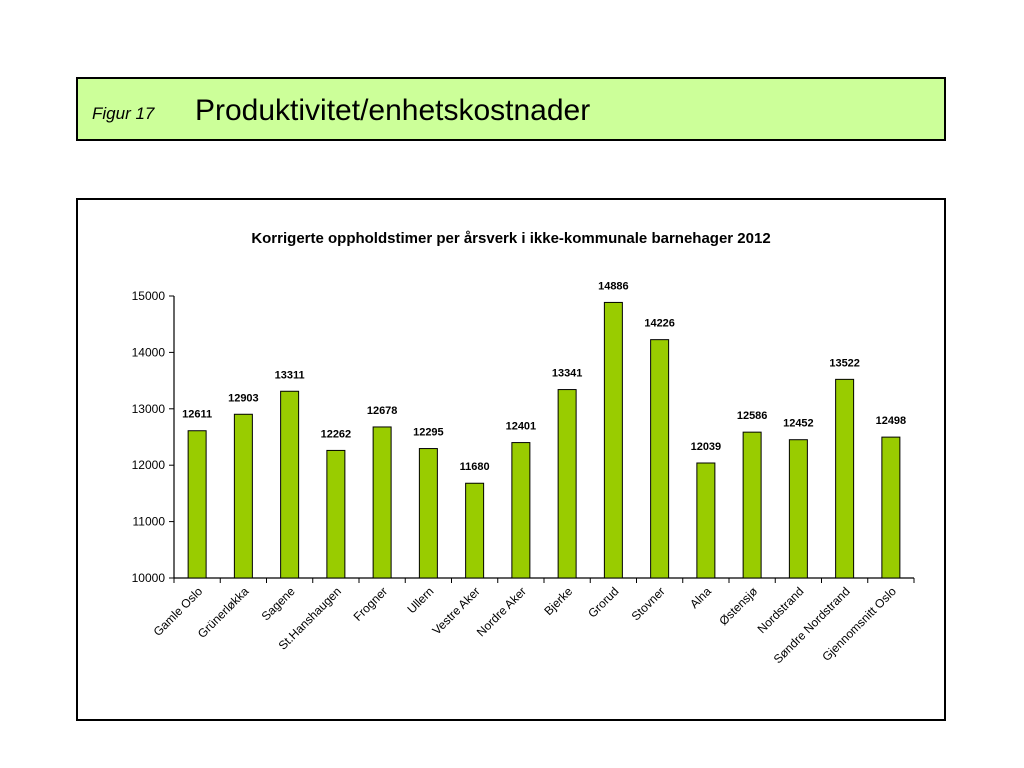 This screenshot has height=768, width=1024. What do you see at coordinates (149, 465) in the screenshot?
I see `y-tick-label: 12000` at bounding box center [149, 465].